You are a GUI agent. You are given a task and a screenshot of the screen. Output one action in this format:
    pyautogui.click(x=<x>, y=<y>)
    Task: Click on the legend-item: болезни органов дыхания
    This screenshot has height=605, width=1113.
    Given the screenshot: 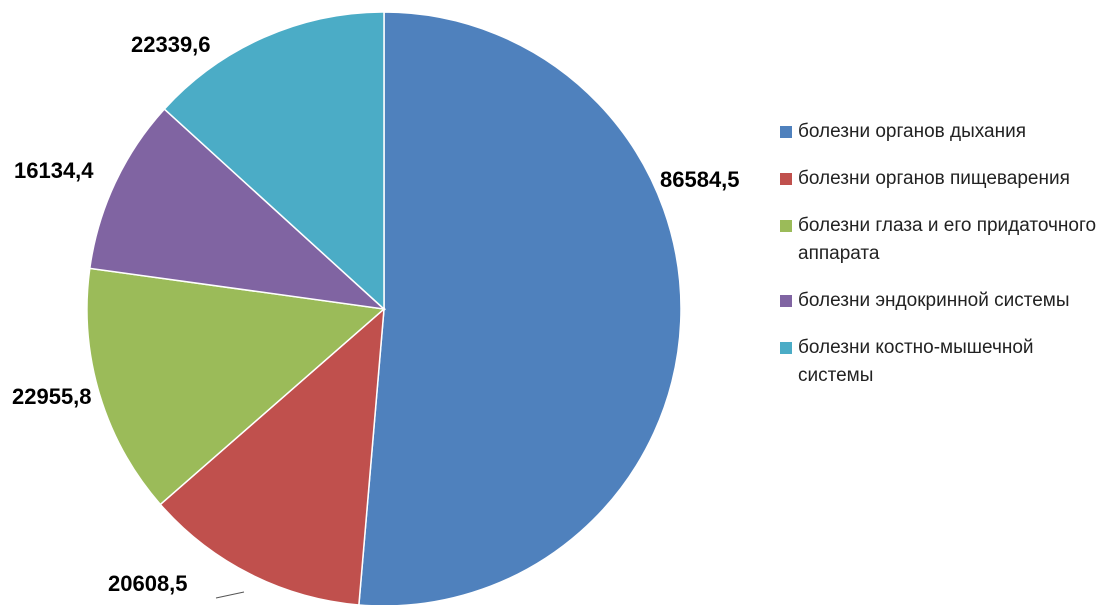 What is the action you would take?
    pyautogui.click(x=945, y=132)
    